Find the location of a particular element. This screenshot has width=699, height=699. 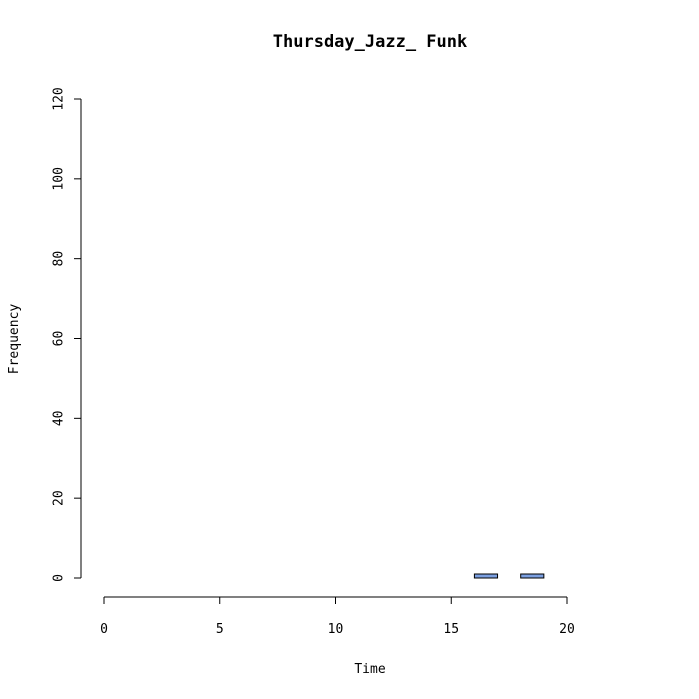

y-tick-label: 100 is located at coordinates (59, 178).